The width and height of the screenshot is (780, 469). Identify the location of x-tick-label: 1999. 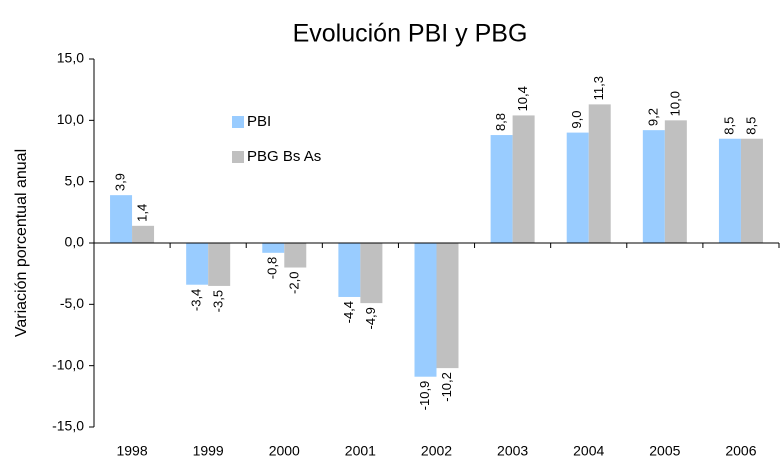
(208, 451).